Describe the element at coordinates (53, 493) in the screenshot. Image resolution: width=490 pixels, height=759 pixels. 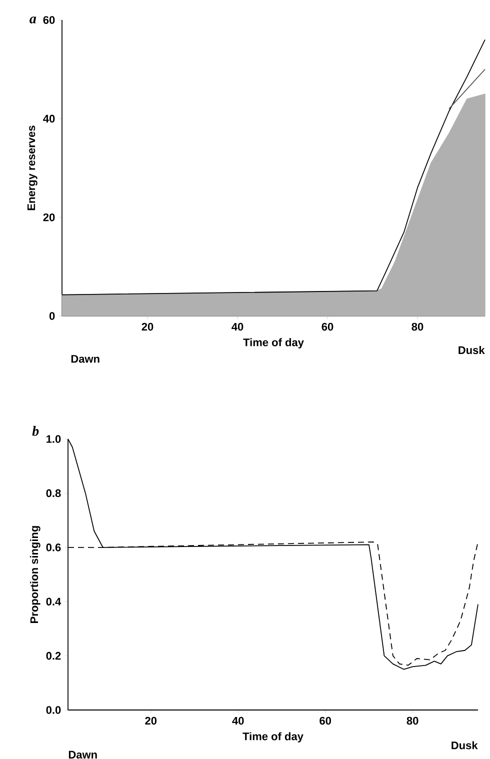
I see `y-tick-label: 0.8` at that location.